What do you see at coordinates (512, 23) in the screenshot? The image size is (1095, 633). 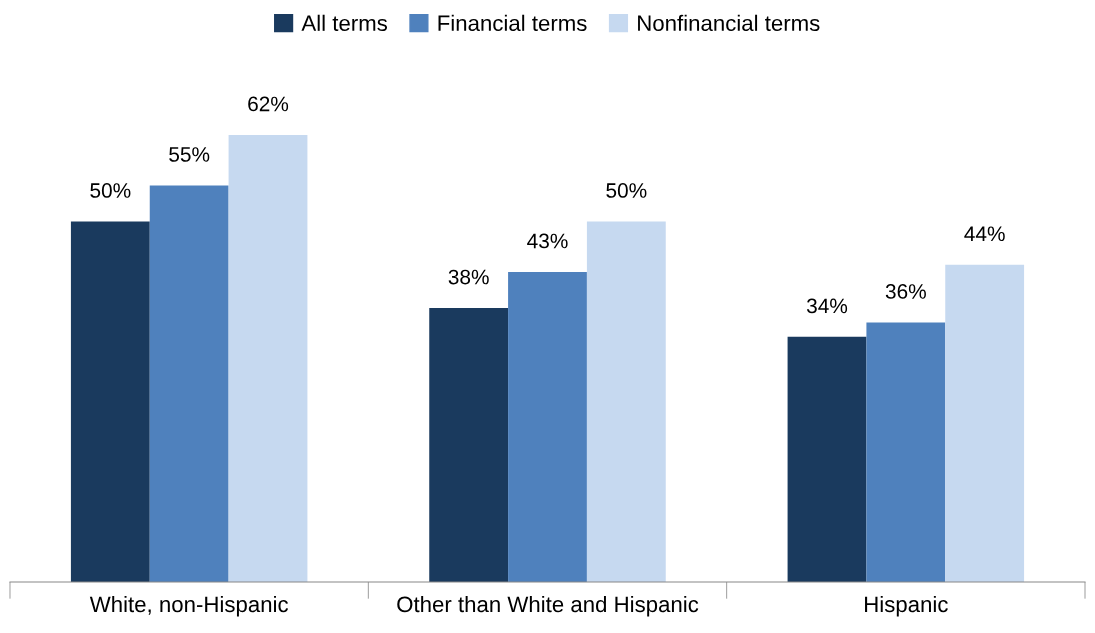 I see `legend-label: Financial terms` at bounding box center [512, 23].